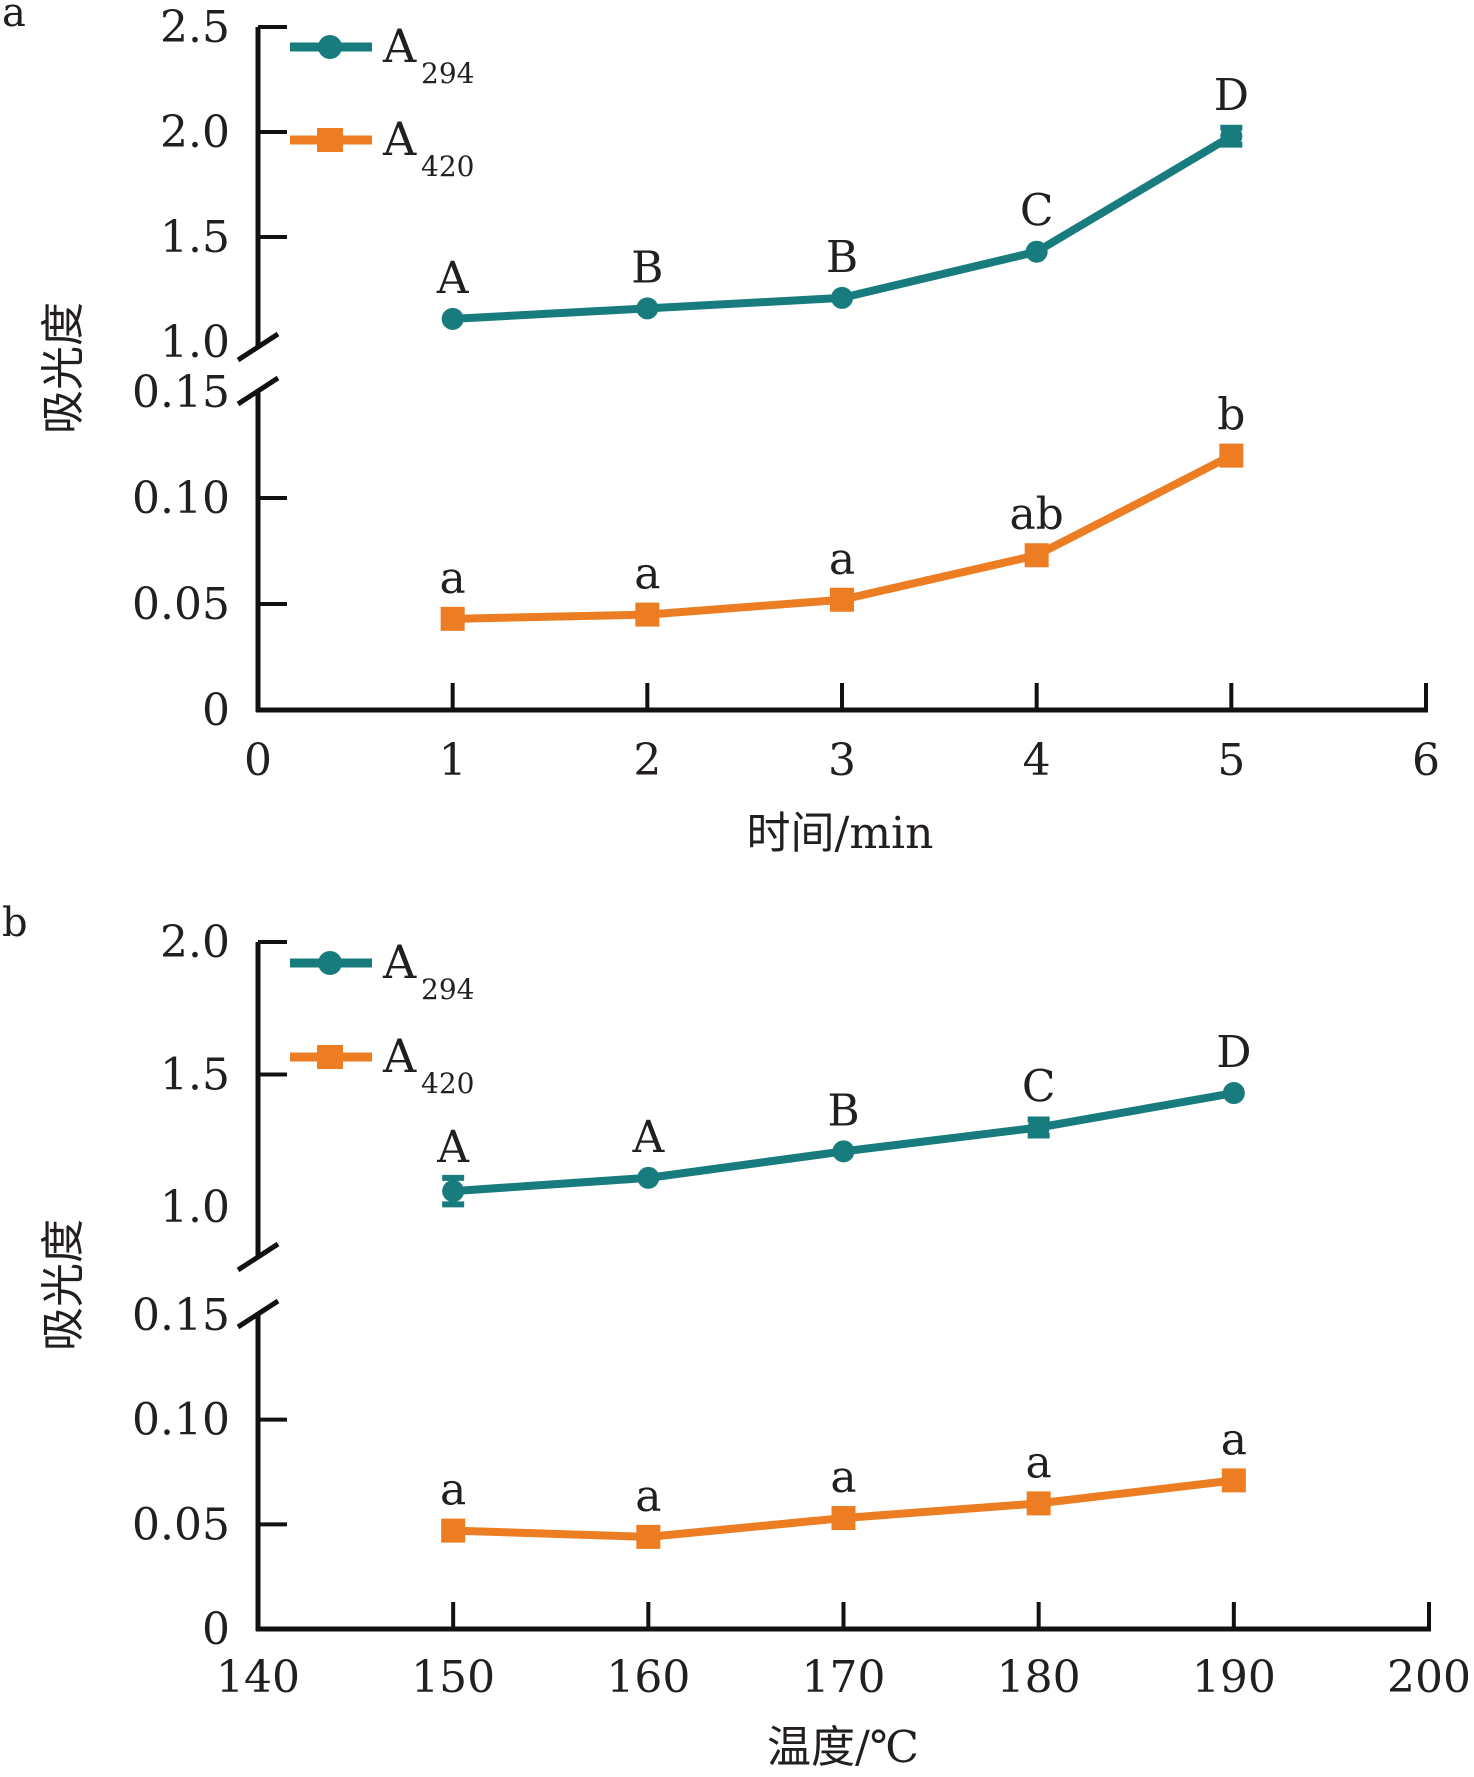 This screenshot has width=1474, height=1777. I want to click on significance-label: b, so click(1231, 415).